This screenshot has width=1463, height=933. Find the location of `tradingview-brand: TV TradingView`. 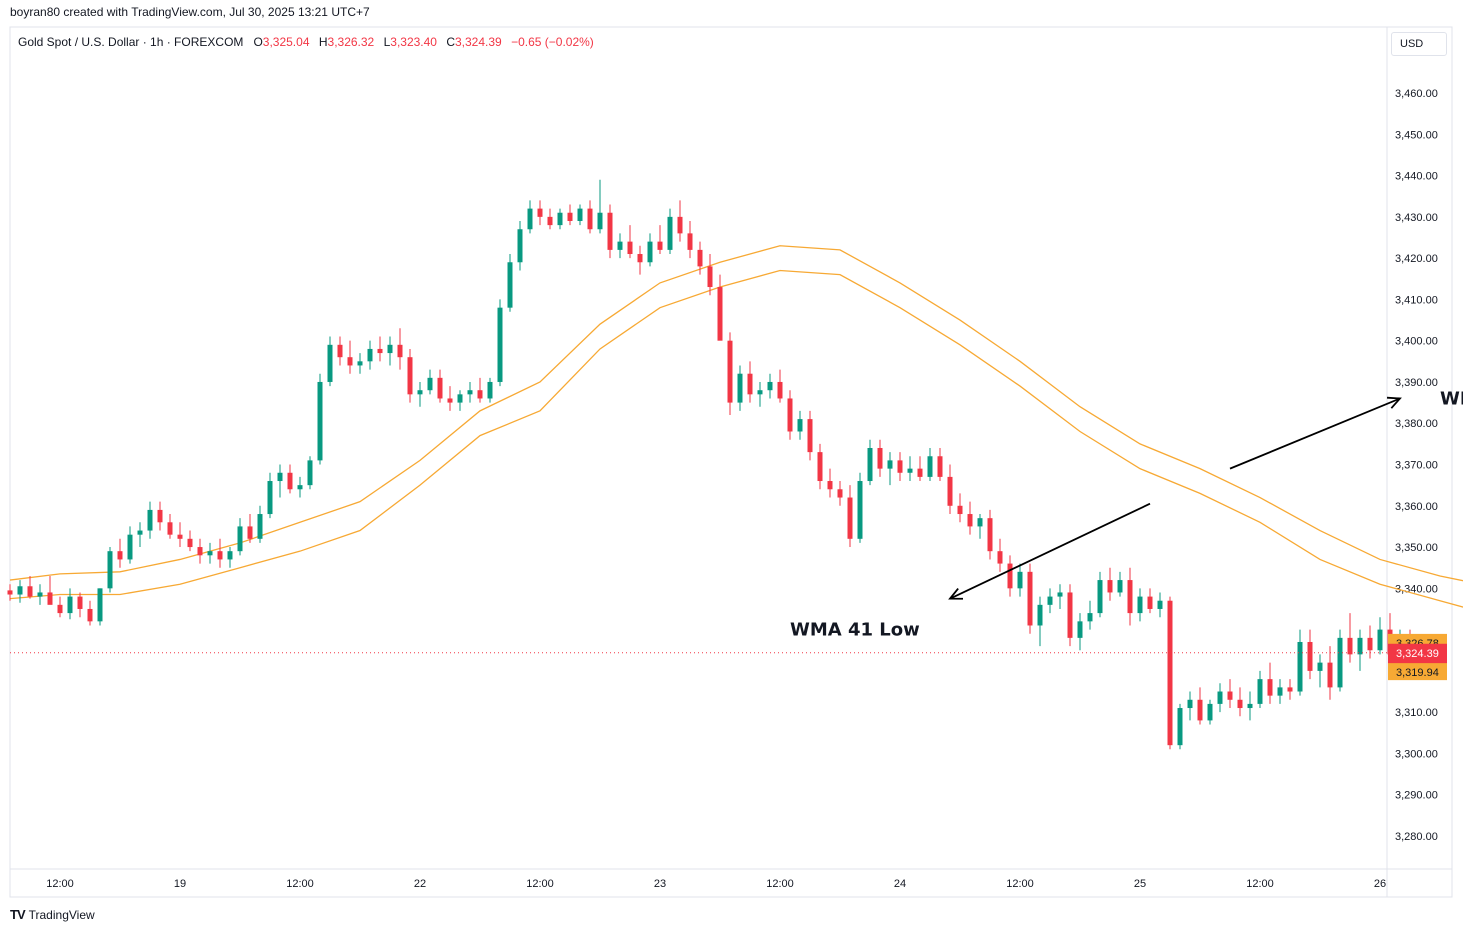

tradingview-brand: TV TradingView is located at coordinates (52, 914).